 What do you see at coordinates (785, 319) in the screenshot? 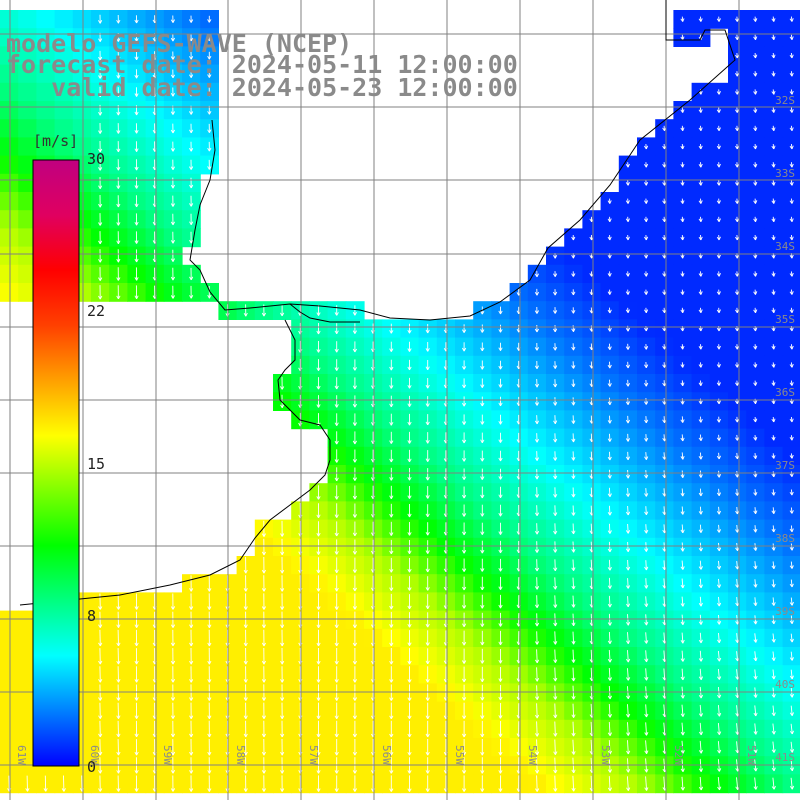
I see `lat-label: 35S` at bounding box center [785, 319].